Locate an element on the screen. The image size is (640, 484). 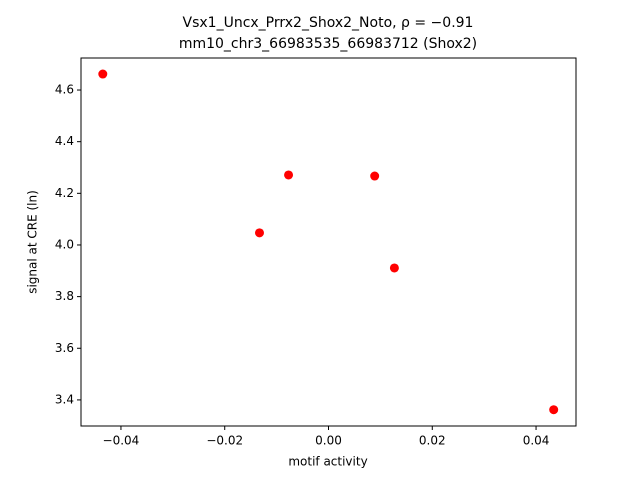
y-tick-label: 3.8 is located at coordinates (64, 296).